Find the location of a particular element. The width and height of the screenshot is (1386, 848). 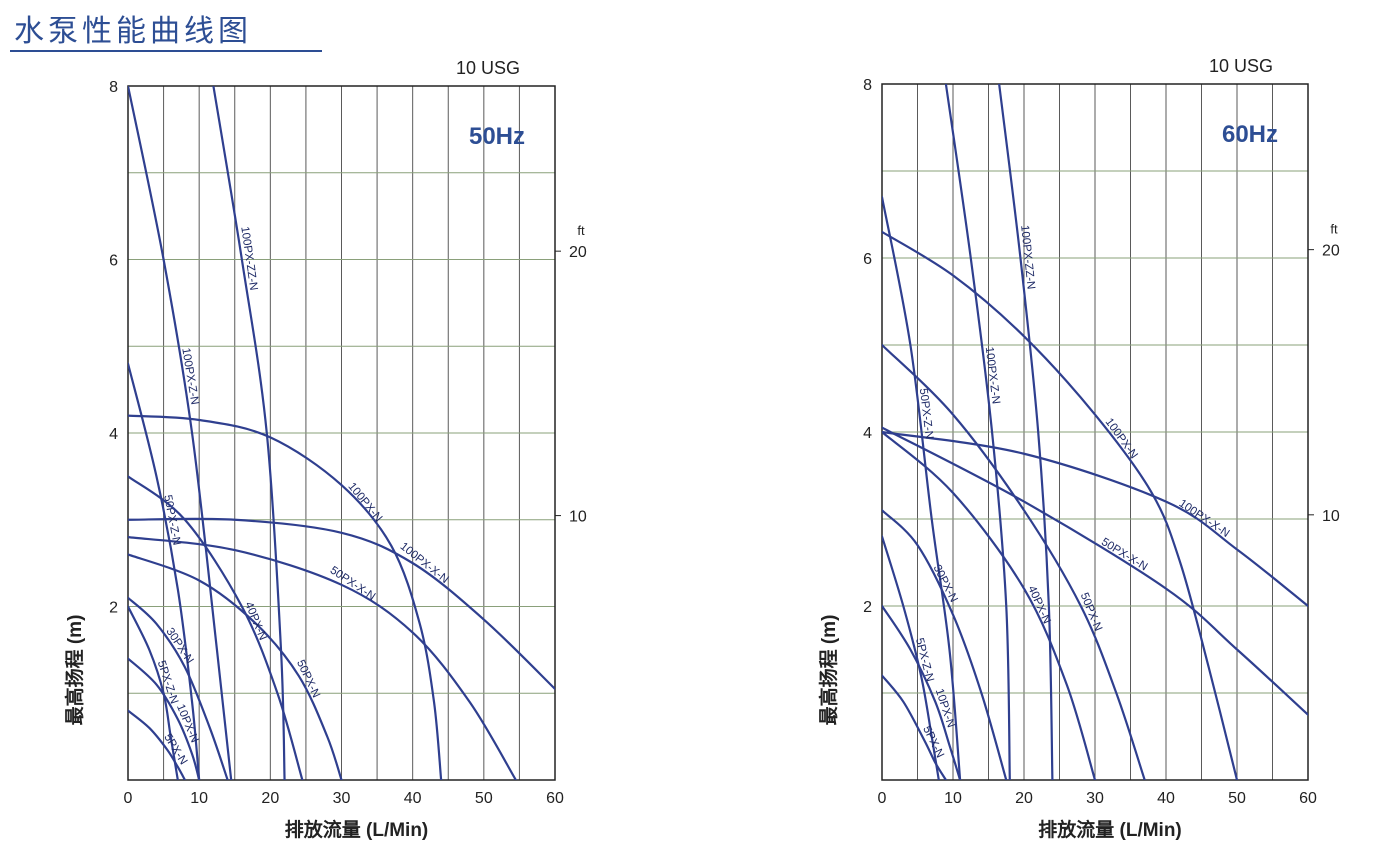

page-title: 水泵性能曲线图 is located at coordinates (133, 31).